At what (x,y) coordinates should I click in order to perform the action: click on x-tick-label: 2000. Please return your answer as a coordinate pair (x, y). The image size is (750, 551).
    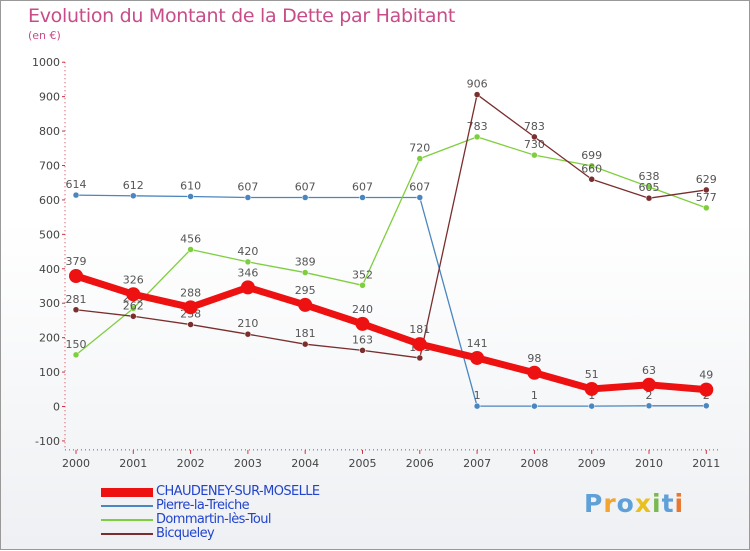
    Looking at the image, I should click on (76, 463).